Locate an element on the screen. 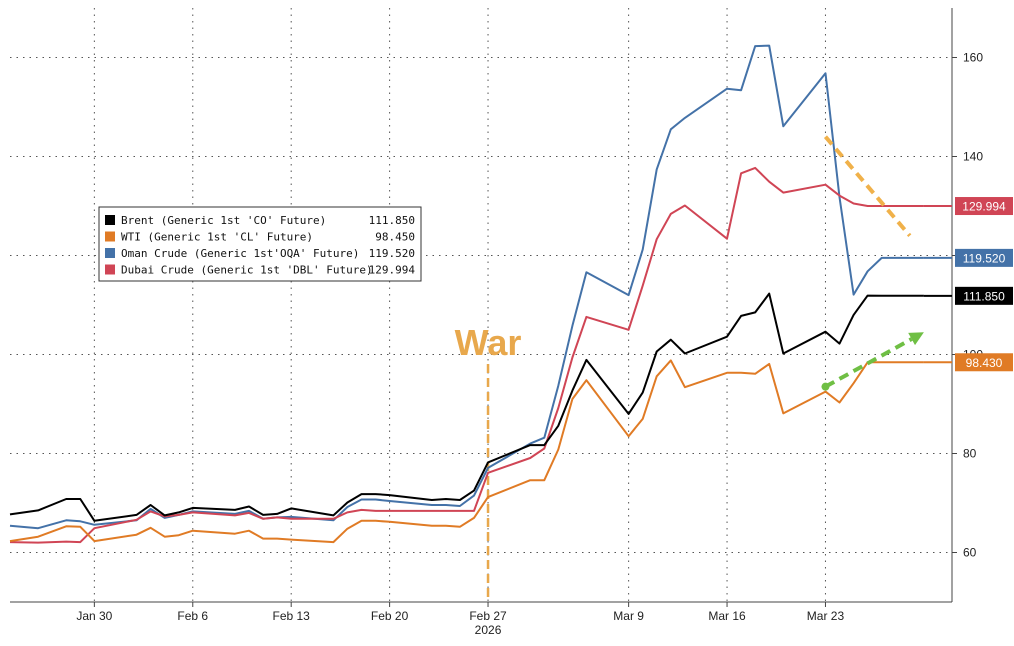  x-tick-label: Mar 9 is located at coordinates (628, 616).